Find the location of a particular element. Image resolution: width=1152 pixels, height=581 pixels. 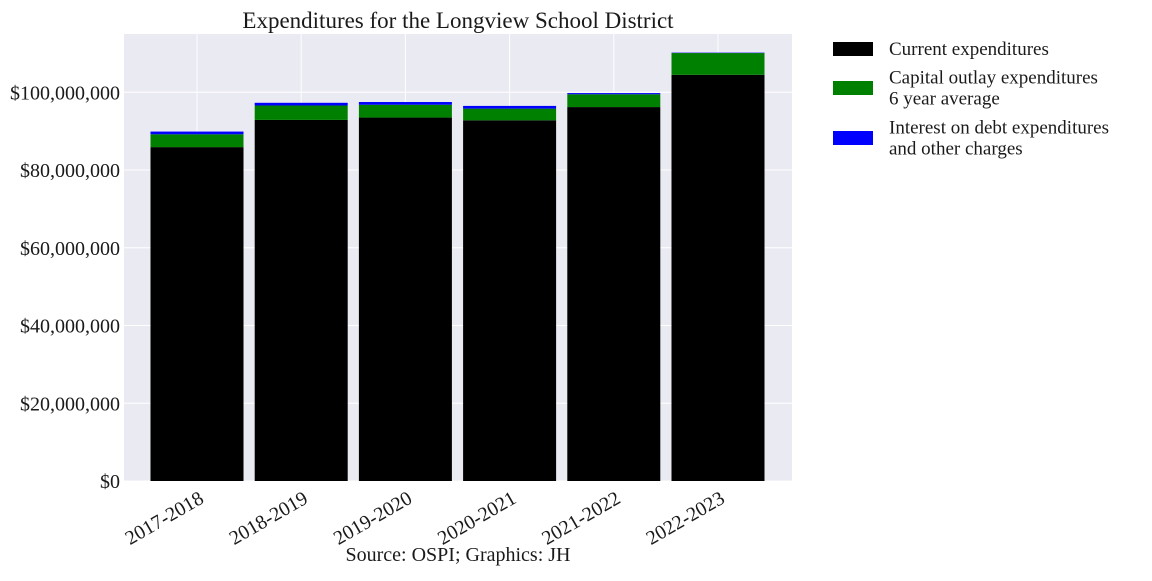

y-tick-label: $60,000,000 is located at coordinates (70, 249).